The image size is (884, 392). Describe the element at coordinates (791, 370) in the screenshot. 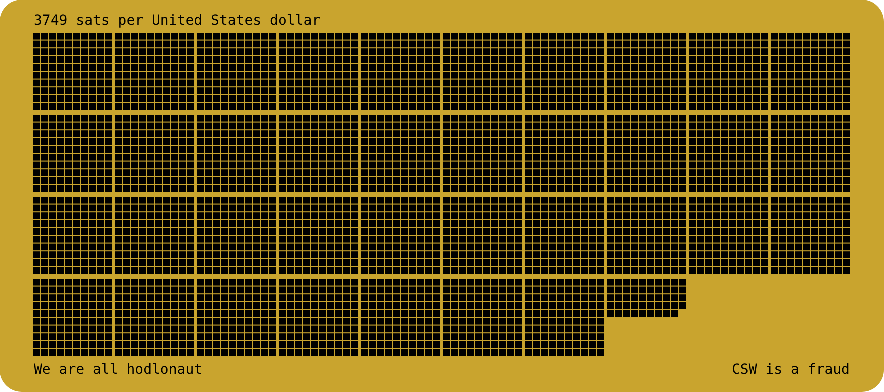

I see `text: CSW is a fraud` at that location.